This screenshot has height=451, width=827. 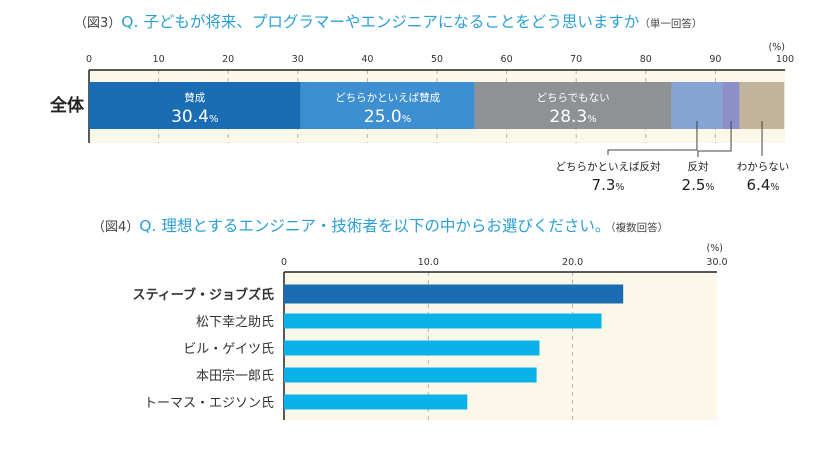 What do you see at coordinates (507, 59) in the screenshot?
I see `chart1-x-tick-label: 60` at bounding box center [507, 59].